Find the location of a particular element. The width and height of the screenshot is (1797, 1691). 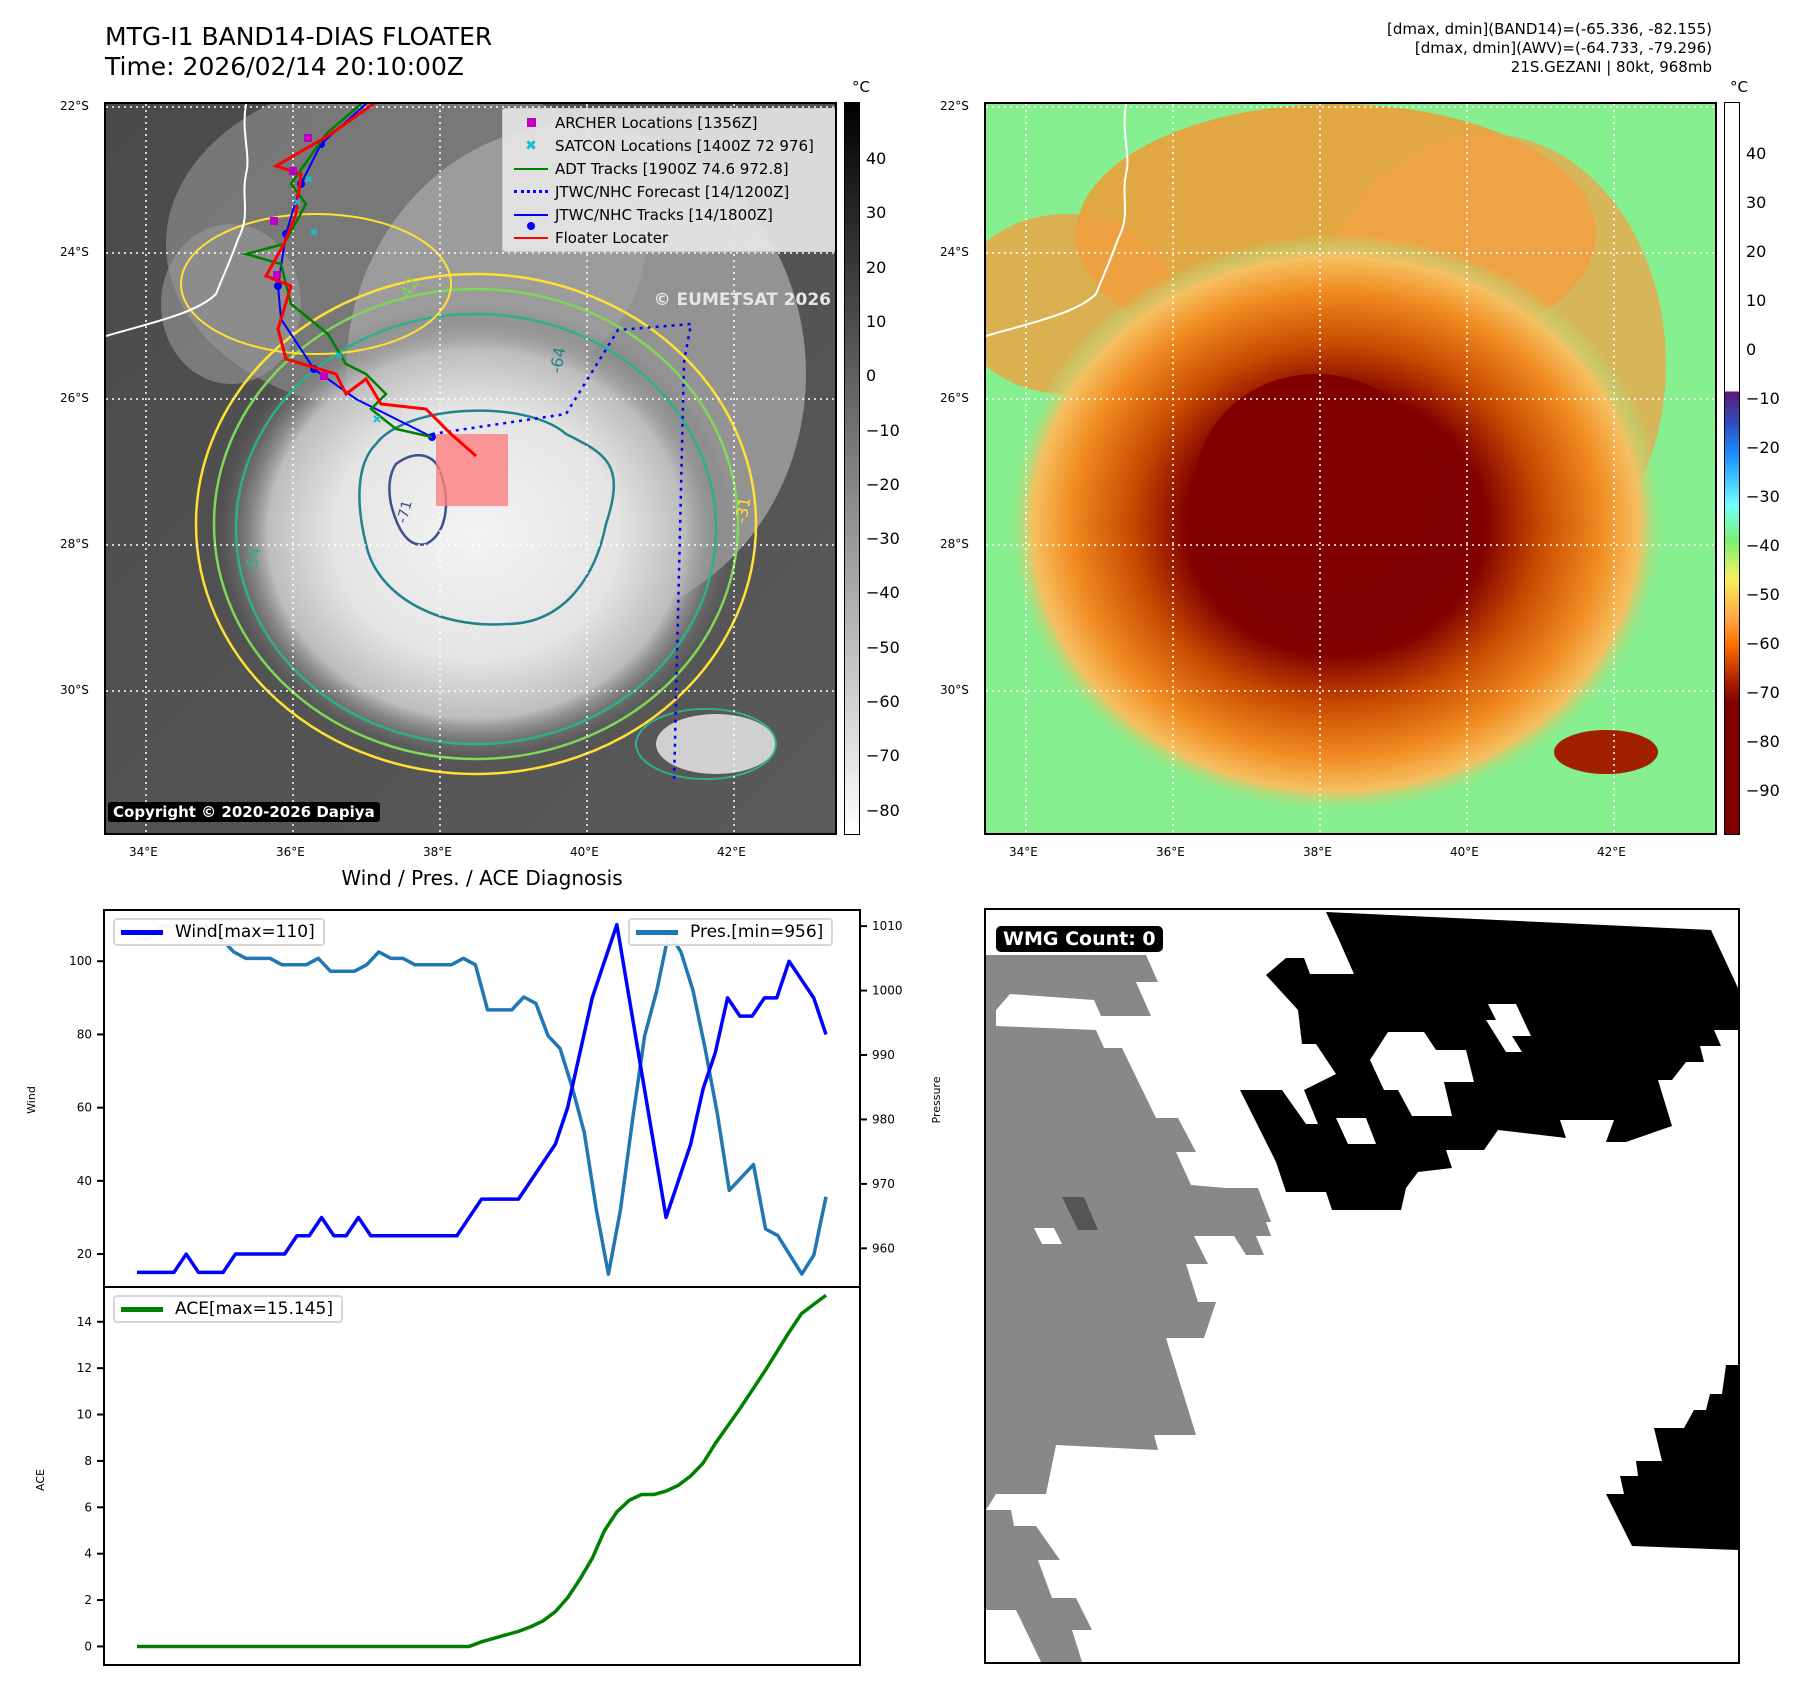

wind-series is located at coordinates (482, 1098).